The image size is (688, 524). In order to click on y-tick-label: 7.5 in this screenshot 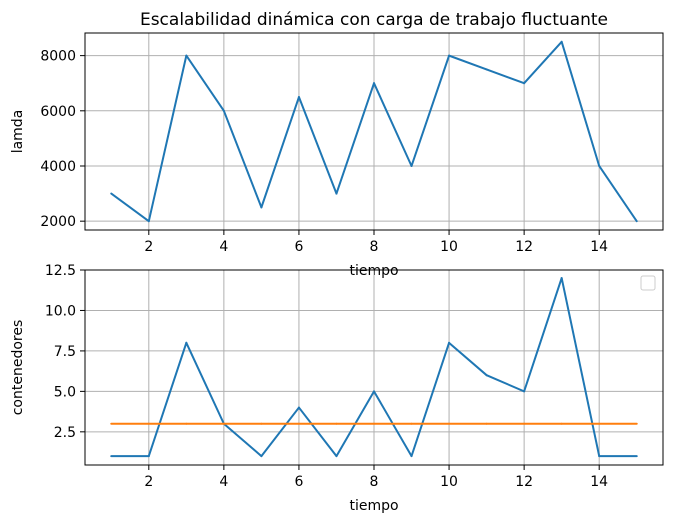, I will do `click(65, 352)`.